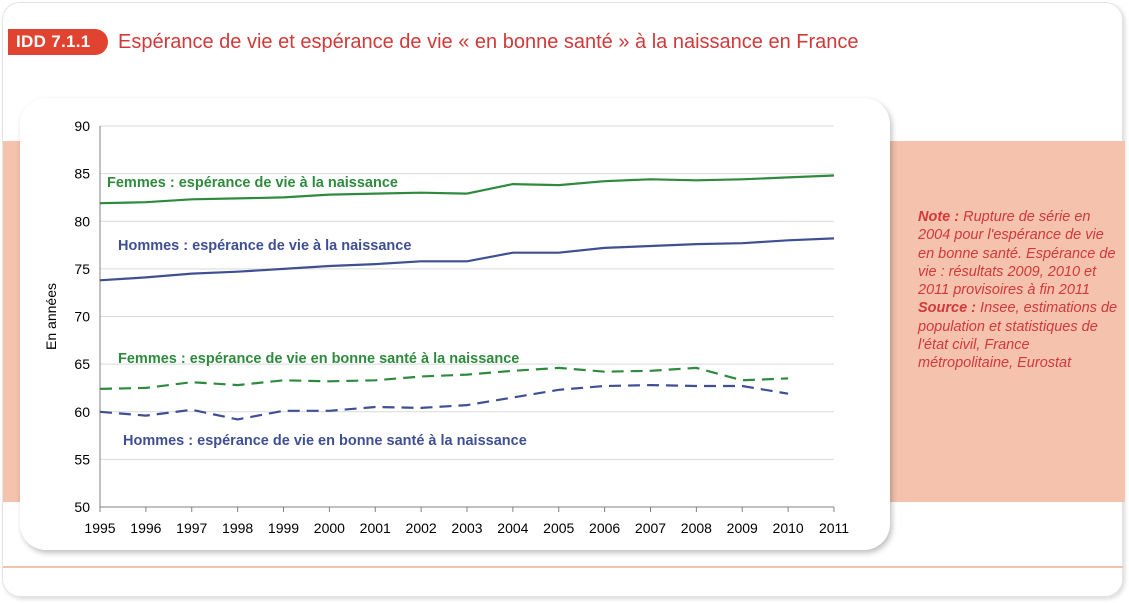 This screenshot has height=603, width=1129. I want to click on y-tick-label: 50, so click(82, 507).